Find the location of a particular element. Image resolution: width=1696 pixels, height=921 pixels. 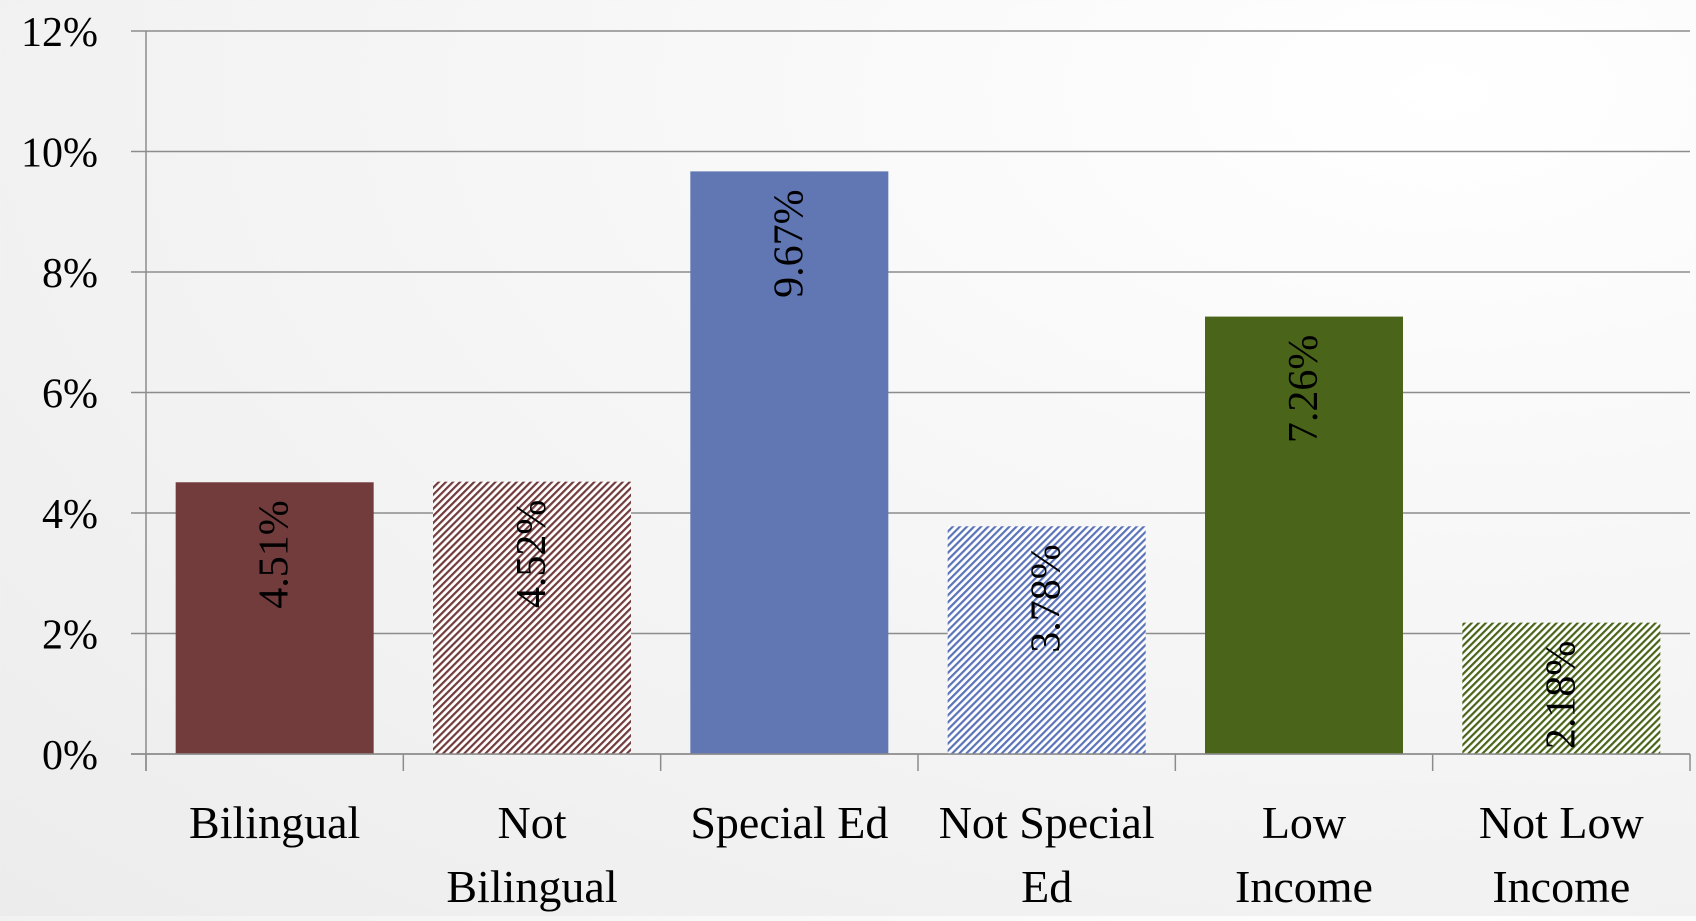

y-tick-label: 0% is located at coordinates (70, 756).